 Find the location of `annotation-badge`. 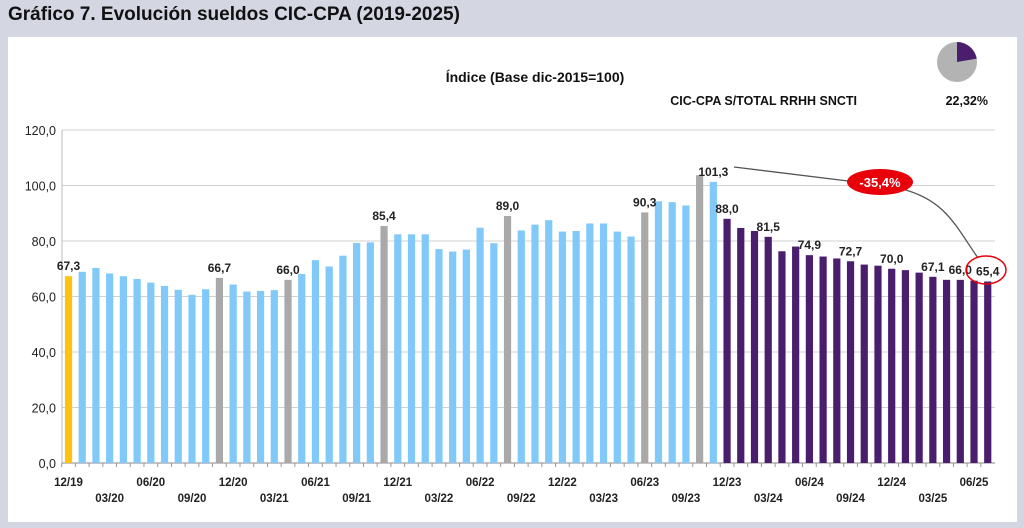

annotation-badge is located at coordinates (880, 182).